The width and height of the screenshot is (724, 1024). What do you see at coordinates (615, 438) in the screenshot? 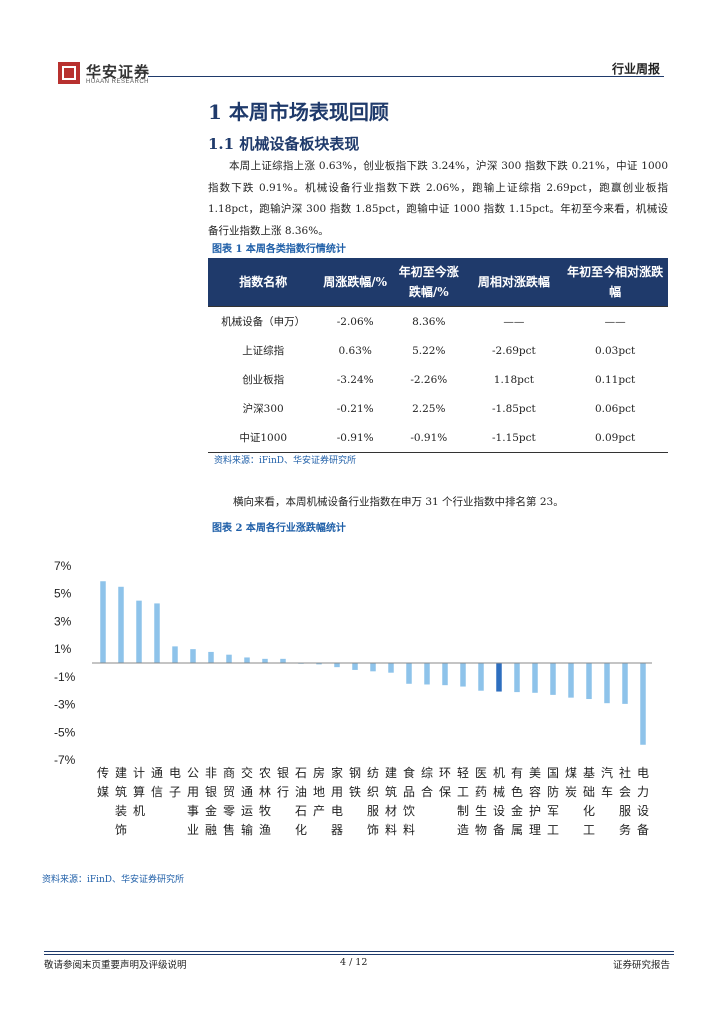
I see `table-cell: 0.09pct` at bounding box center [615, 438].